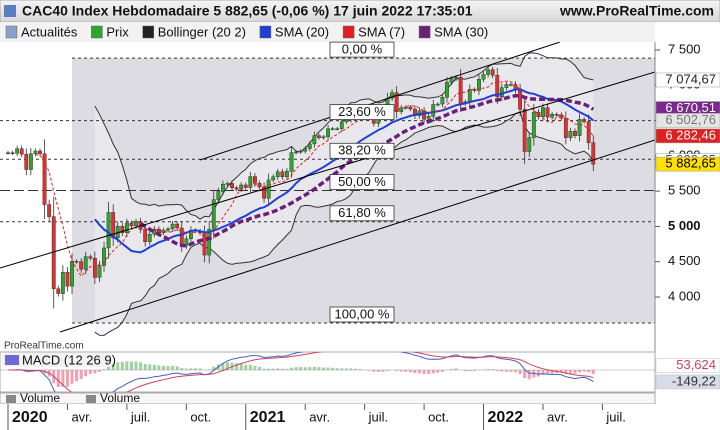 Image resolution: width=720 pixels, height=430 pixels. What do you see at coordinates (373, 31) in the screenshot?
I see `legend-item: SMA (7)` at bounding box center [373, 31].